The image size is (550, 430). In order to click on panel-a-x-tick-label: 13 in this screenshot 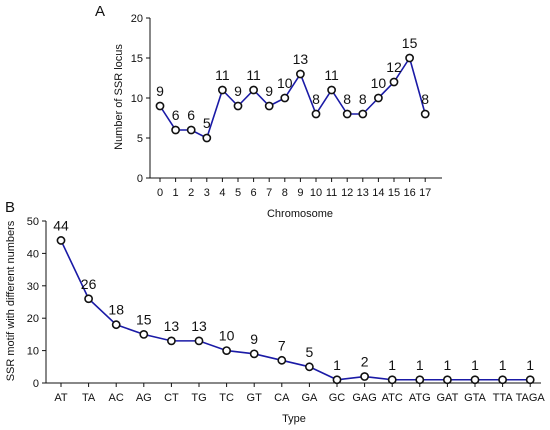, I will do `click(363, 193)`.